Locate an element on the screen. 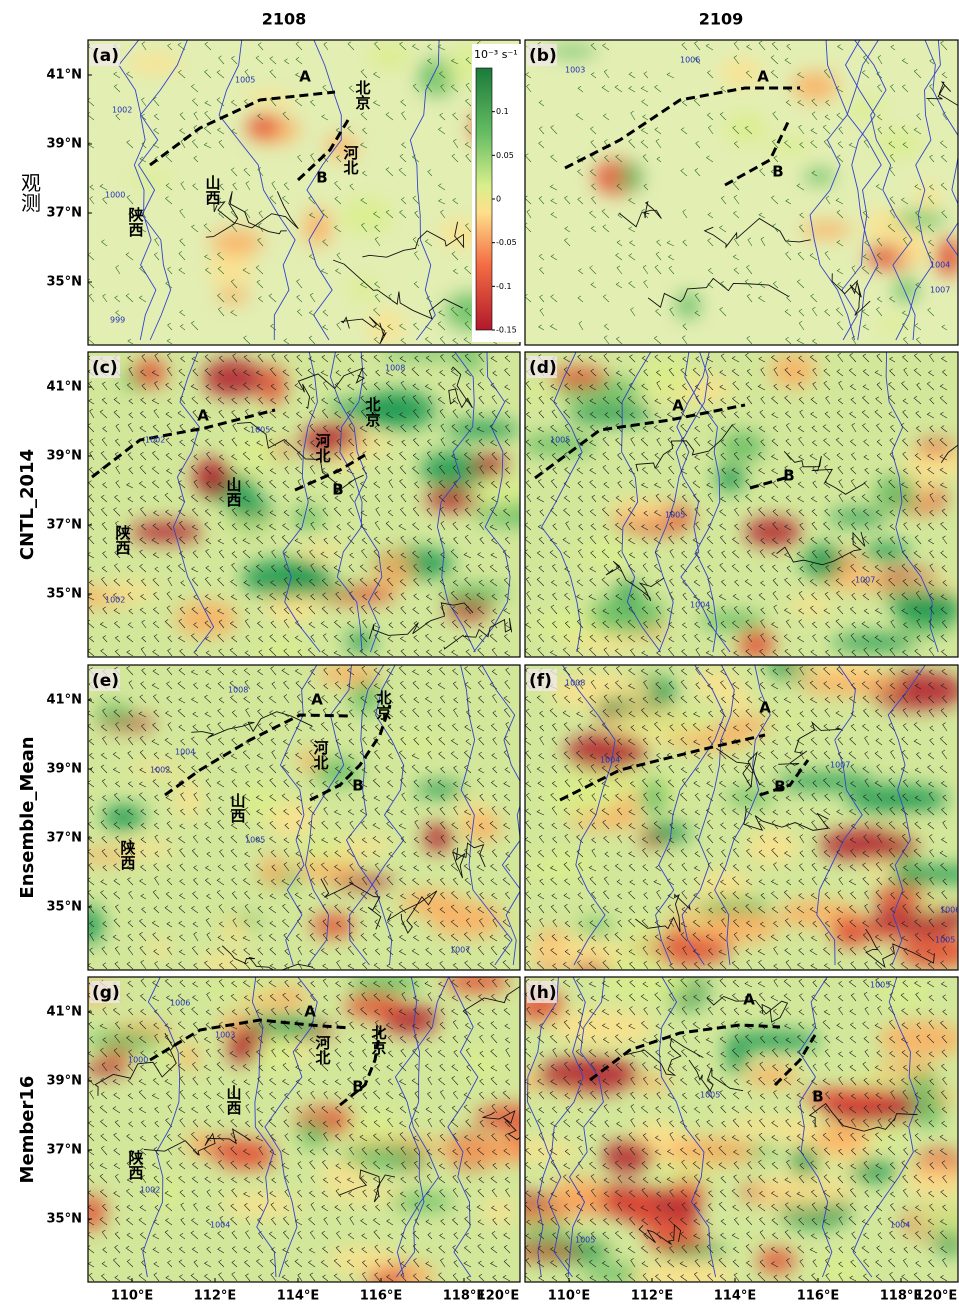 Image resolution: width=959 pixels, height=1305 pixels. annotation: 山西 is located at coordinates (213, 190).